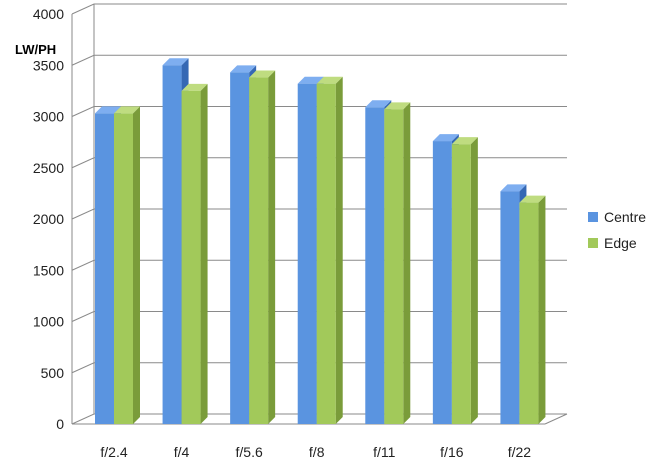 This screenshot has height=468, width=658. Describe the element at coordinates (556, 419) in the screenshot. I see `floor-edge` at that location.